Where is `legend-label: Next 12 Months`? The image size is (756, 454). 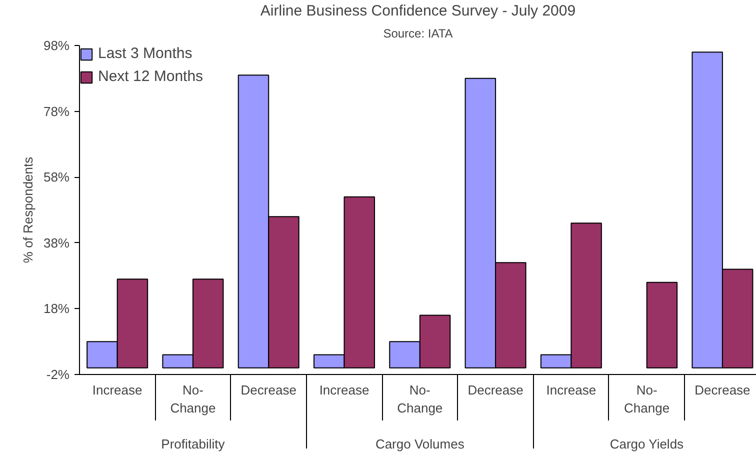 legend-label: Next 12 Months is located at coordinates (151, 76).